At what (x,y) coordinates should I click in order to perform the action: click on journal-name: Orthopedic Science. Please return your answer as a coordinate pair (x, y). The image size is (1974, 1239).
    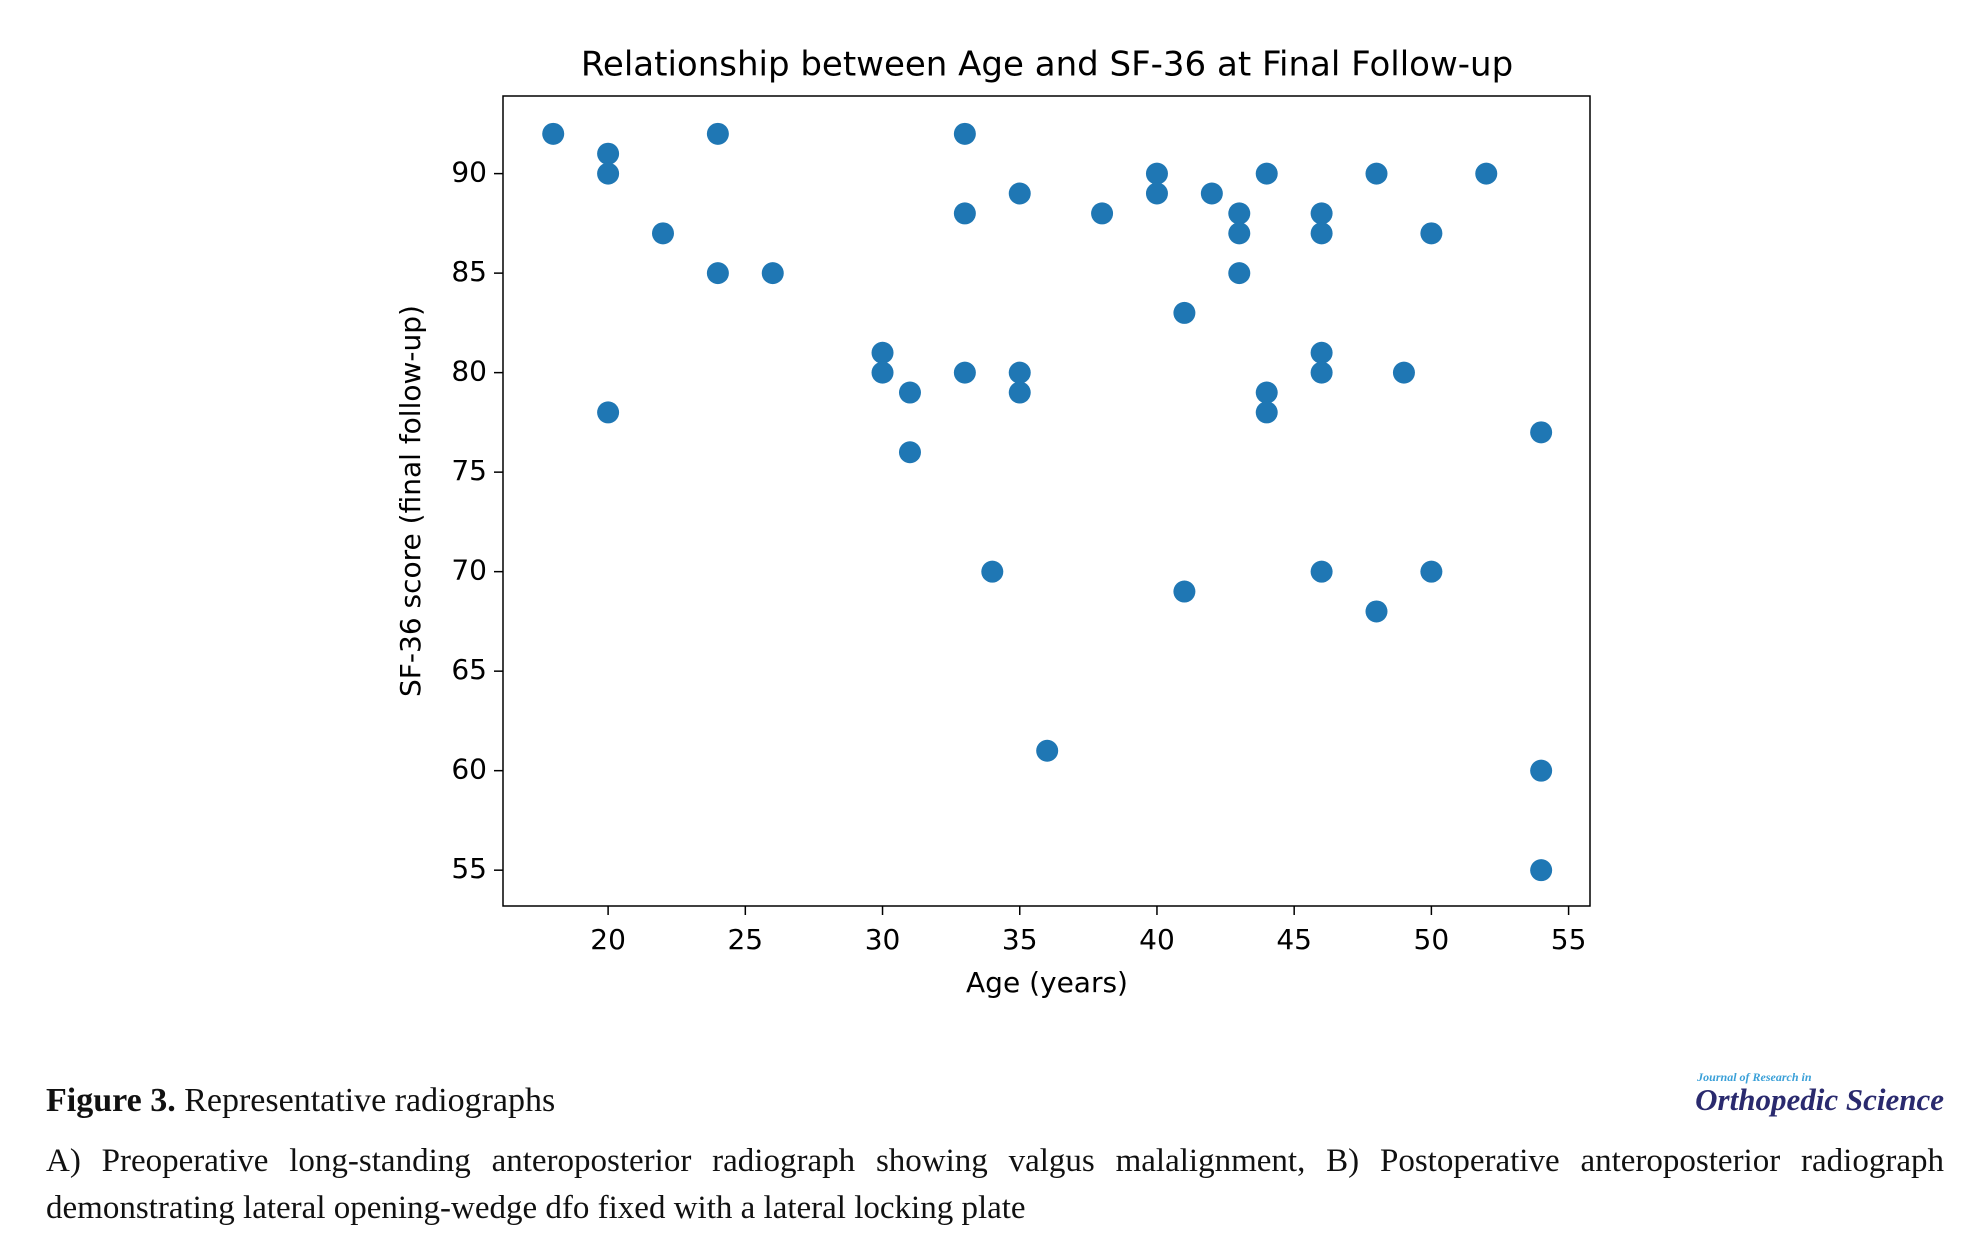
    Looking at the image, I should click on (1819, 1099).